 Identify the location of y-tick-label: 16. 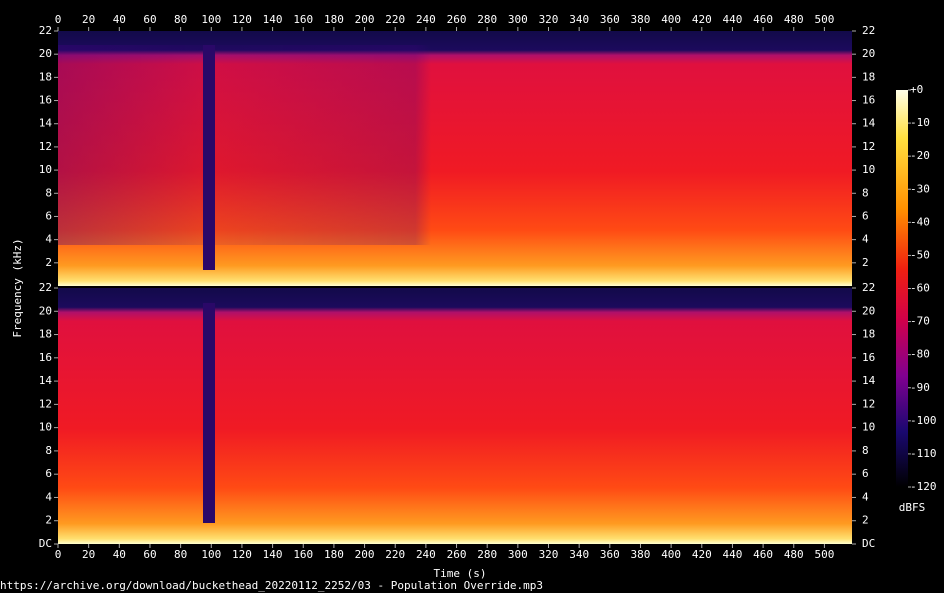
(868, 357).